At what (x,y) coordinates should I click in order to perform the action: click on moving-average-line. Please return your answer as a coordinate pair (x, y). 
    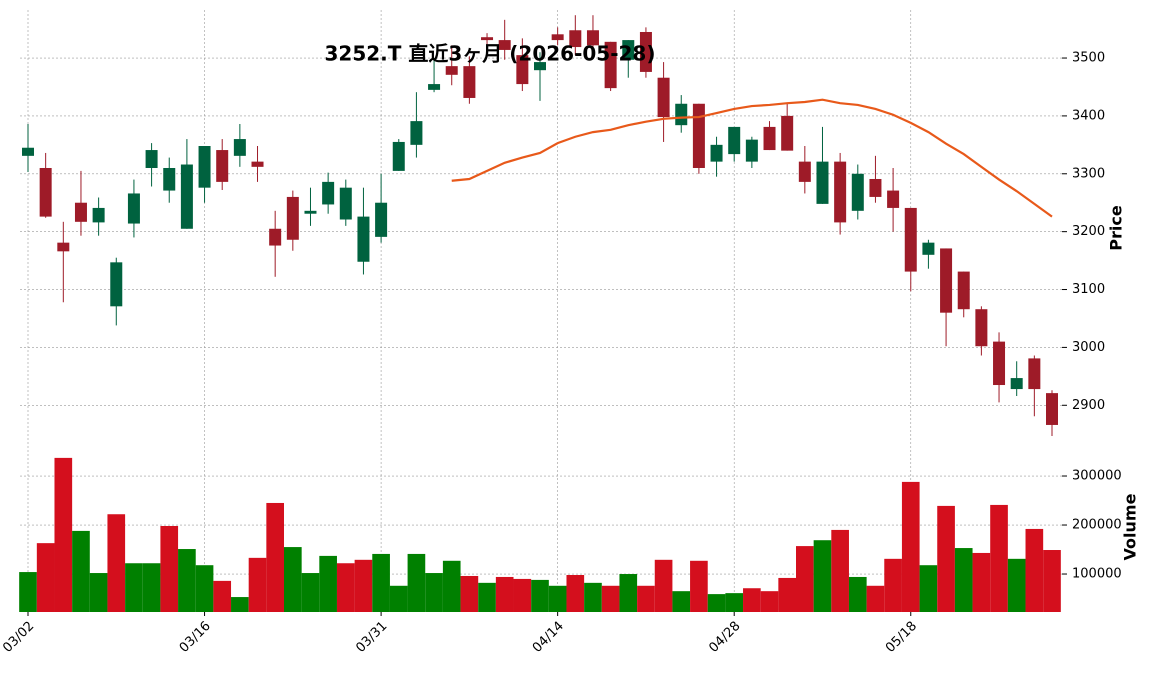
    Looking at the image, I should click on (752, 158).